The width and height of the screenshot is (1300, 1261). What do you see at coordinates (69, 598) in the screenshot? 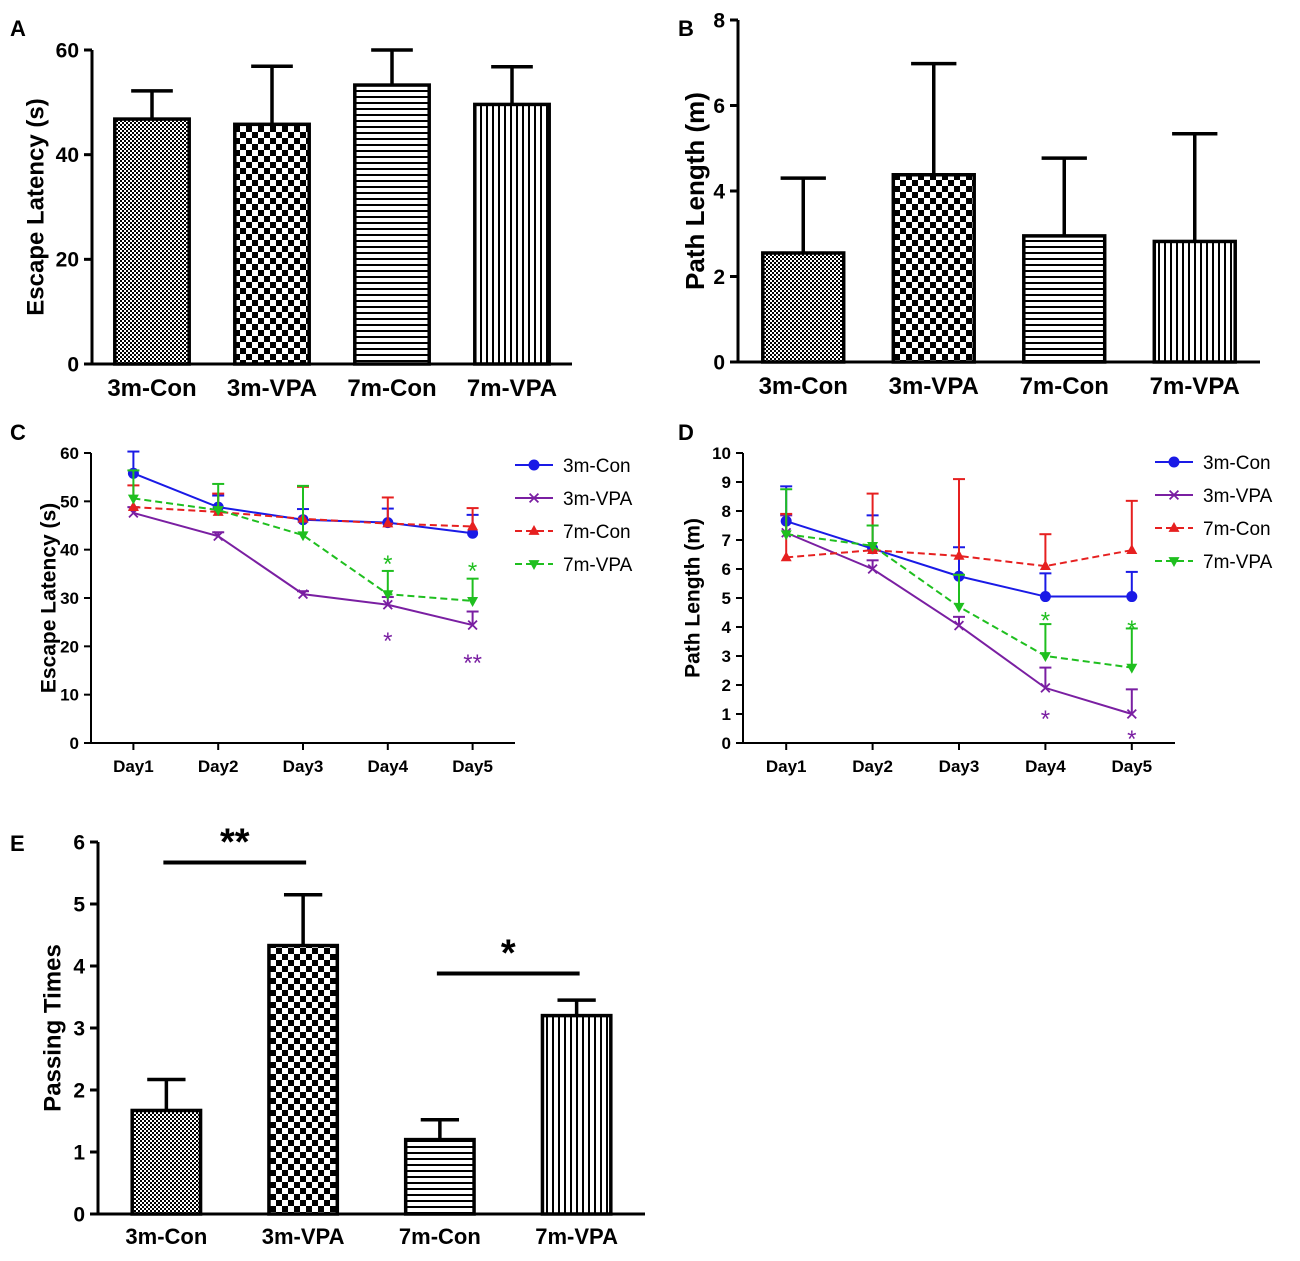
I see `y-tick-label: 30` at bounding box center [69, 598].